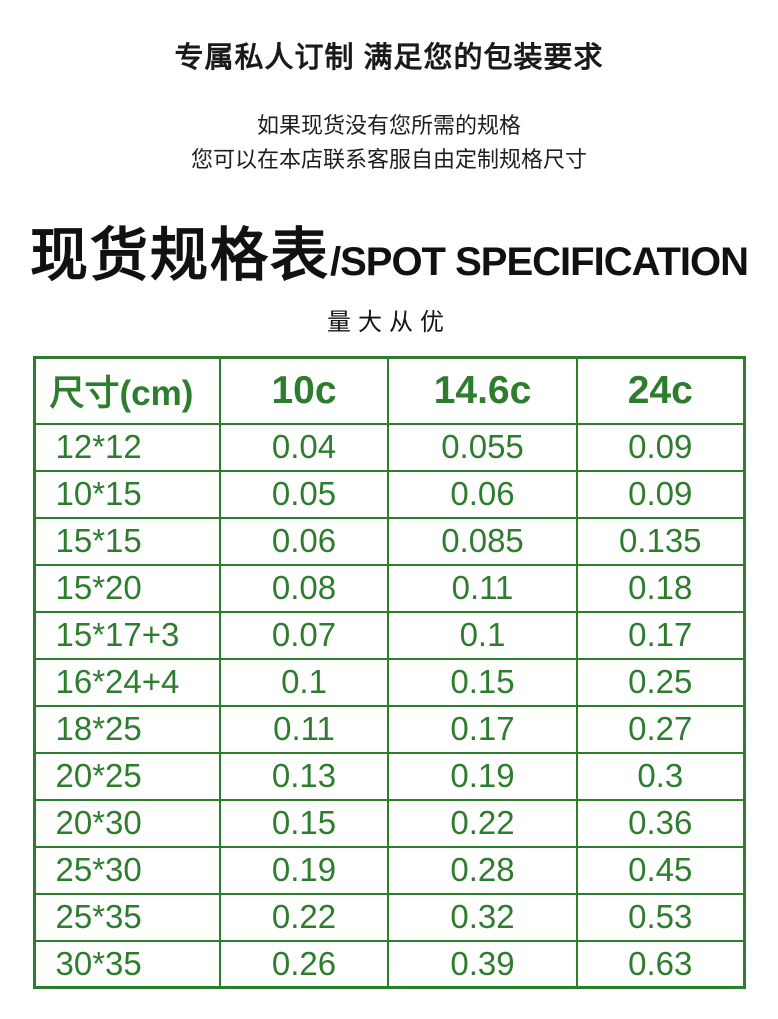 The image size is (778, 1019). I want to click on price-cell: 0.085, so click(482, 541).